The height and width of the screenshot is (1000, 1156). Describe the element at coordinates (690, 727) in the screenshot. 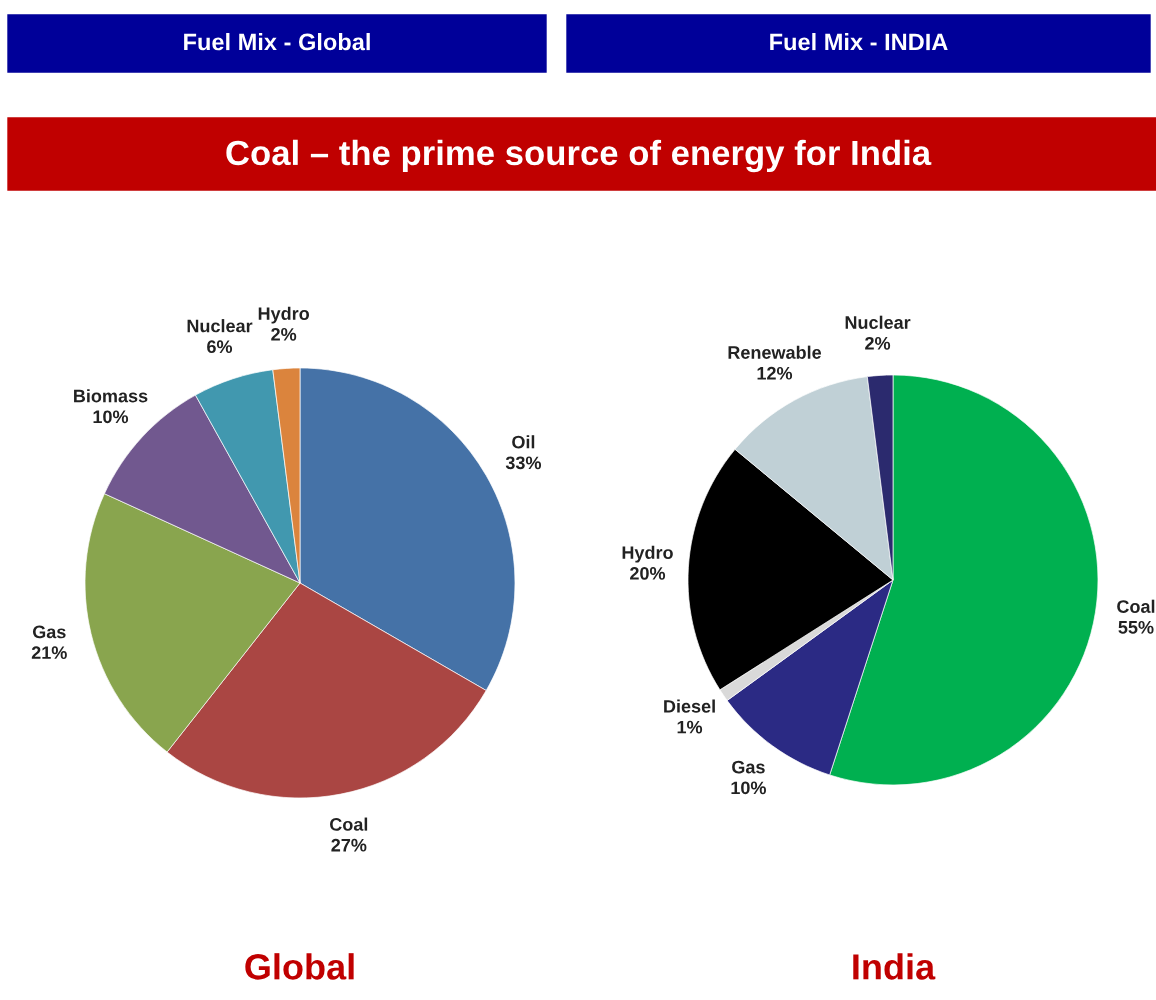

I see `data-label: 1%` at that location.